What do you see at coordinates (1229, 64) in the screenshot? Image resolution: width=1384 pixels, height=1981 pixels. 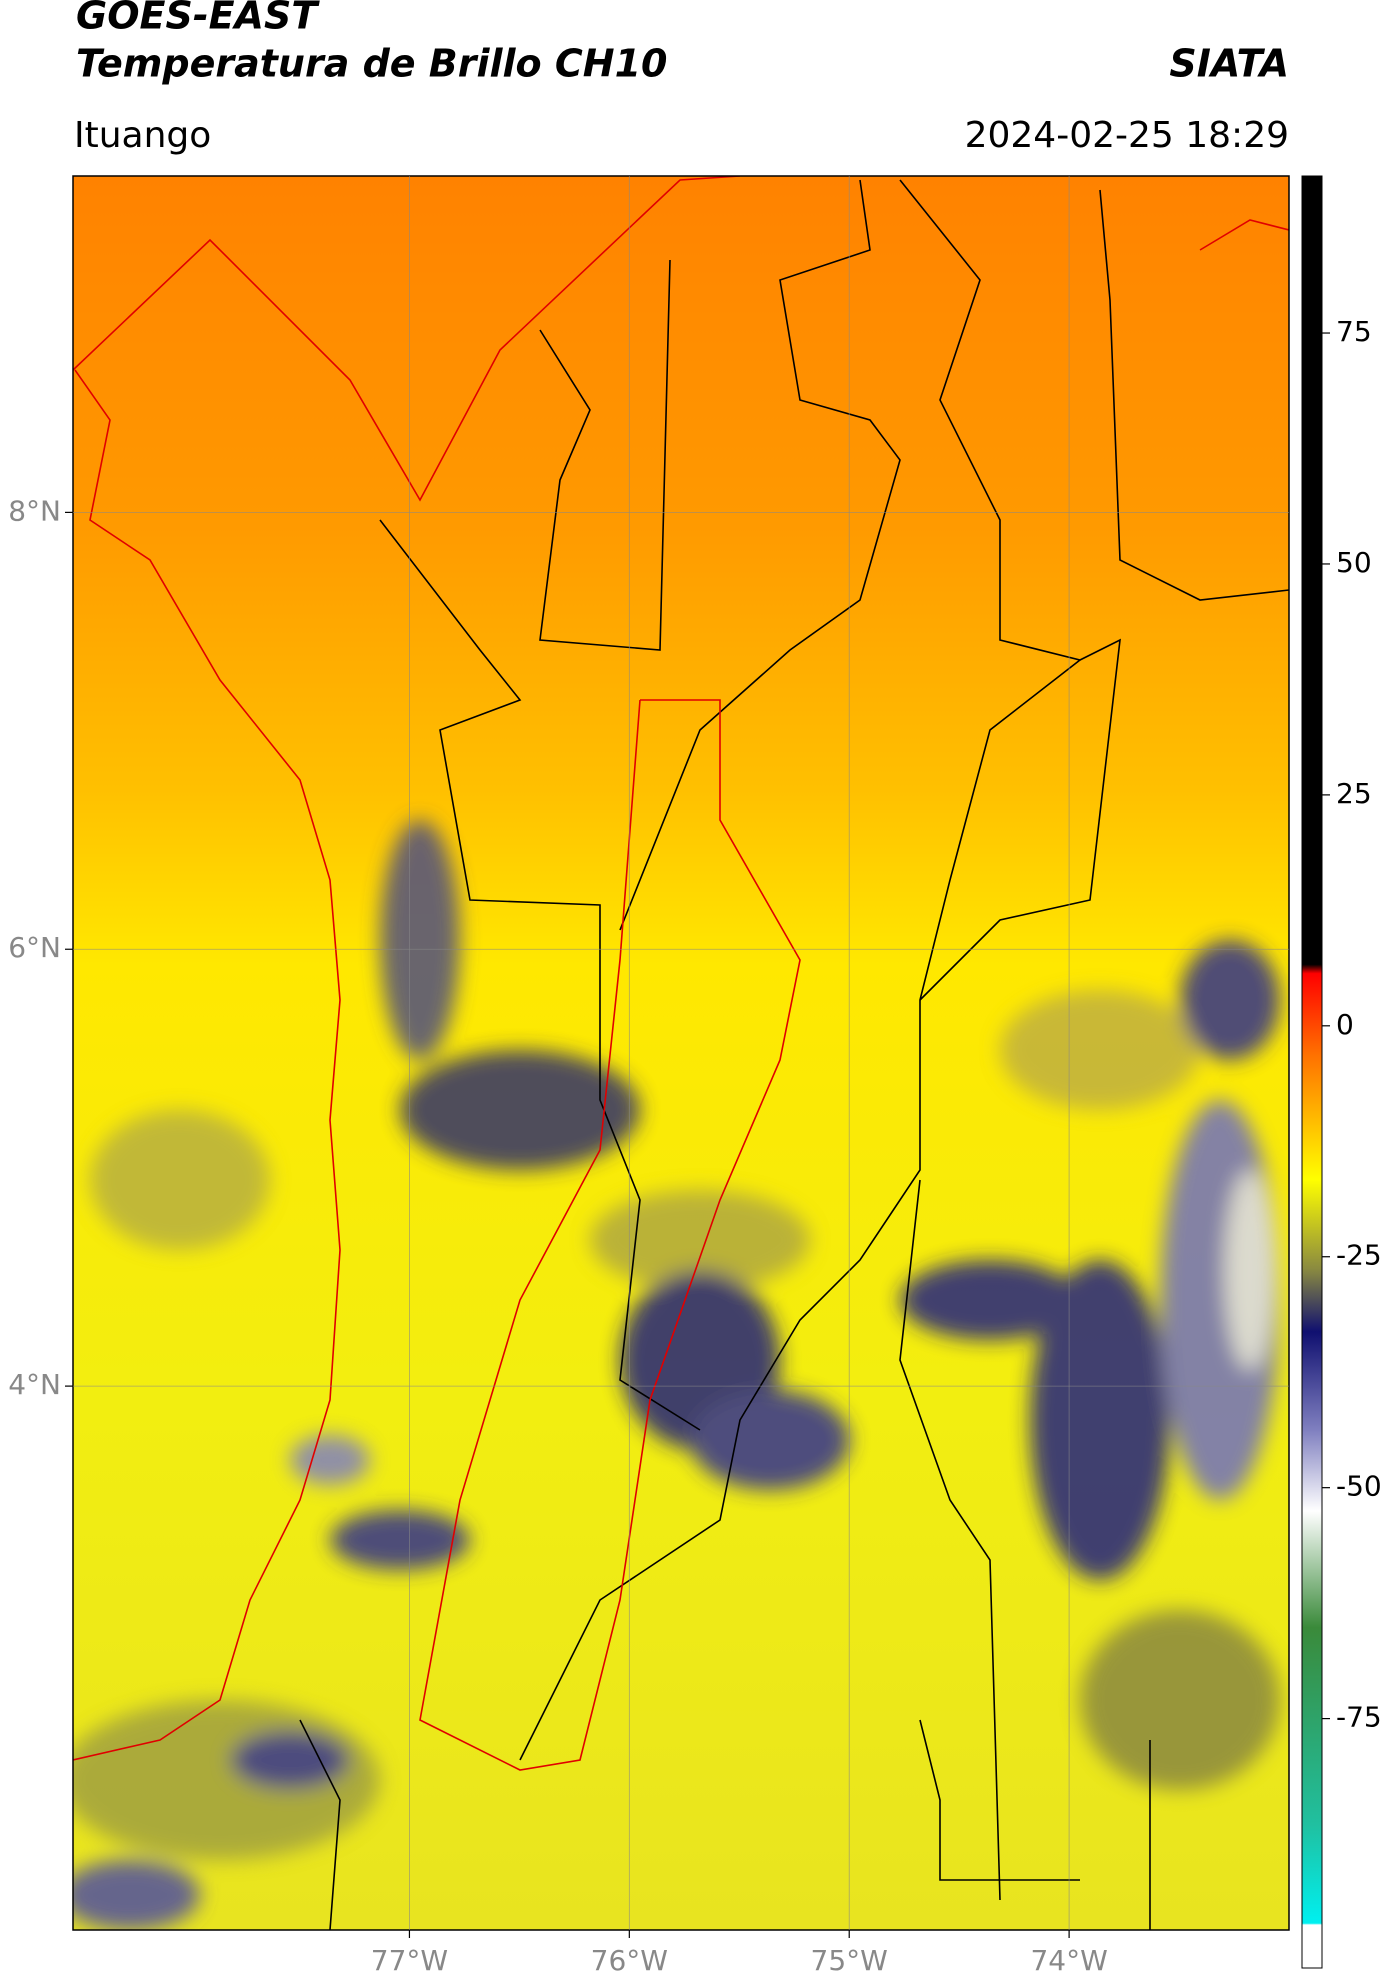 I see `source: SIATA` at bounding box center [1229, 64].